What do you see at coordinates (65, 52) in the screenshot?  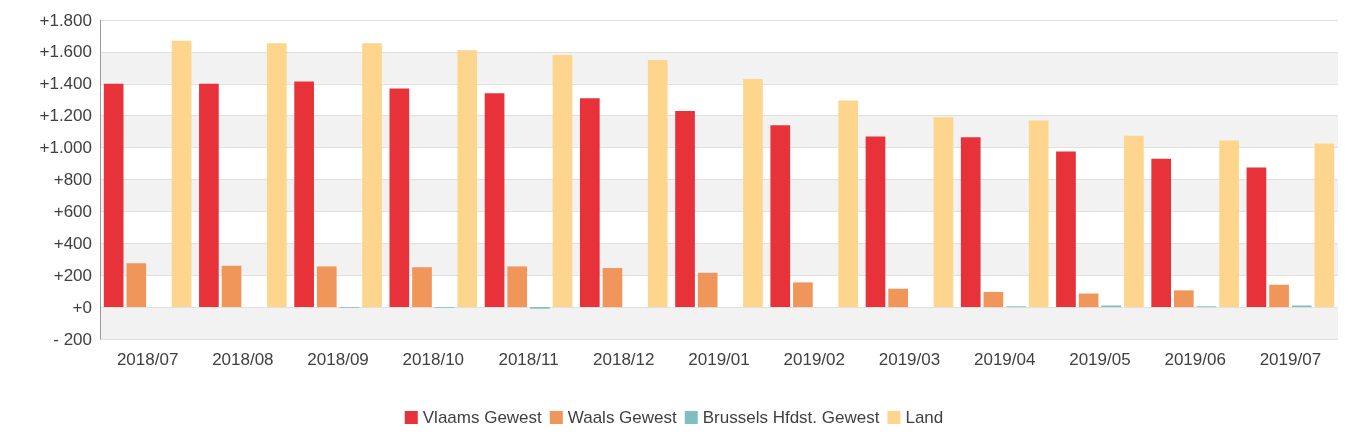 I see `y-tick-label: +1.600` at bounding box center [65, 52].